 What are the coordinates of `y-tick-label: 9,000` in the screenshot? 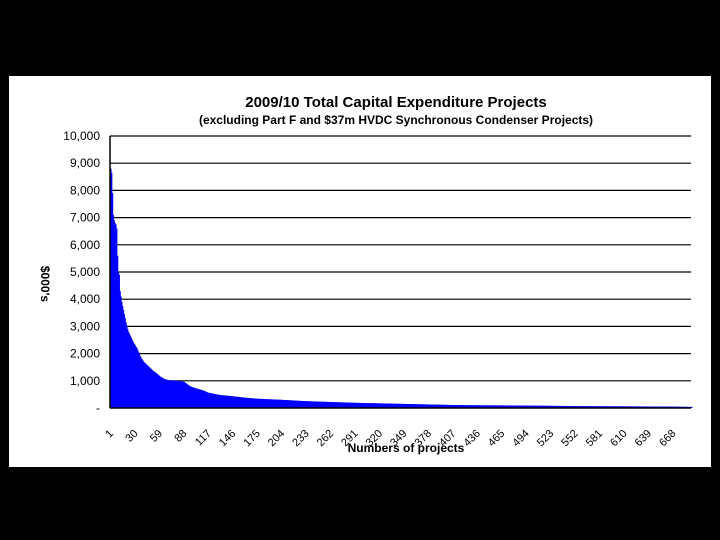 It's located at (85, 163).